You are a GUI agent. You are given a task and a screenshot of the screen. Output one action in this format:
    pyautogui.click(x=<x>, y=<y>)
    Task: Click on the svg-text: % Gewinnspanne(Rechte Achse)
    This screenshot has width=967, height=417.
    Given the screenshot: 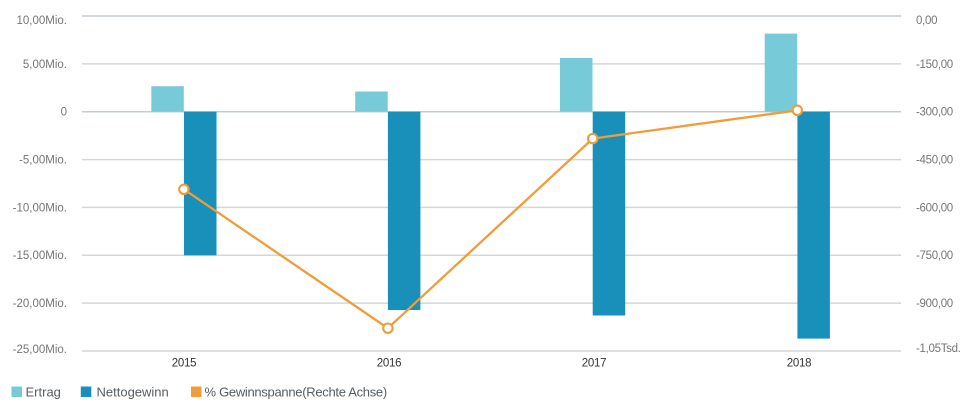 What is the action you would take?
    pyautogui.click(x=296, y=391)
    